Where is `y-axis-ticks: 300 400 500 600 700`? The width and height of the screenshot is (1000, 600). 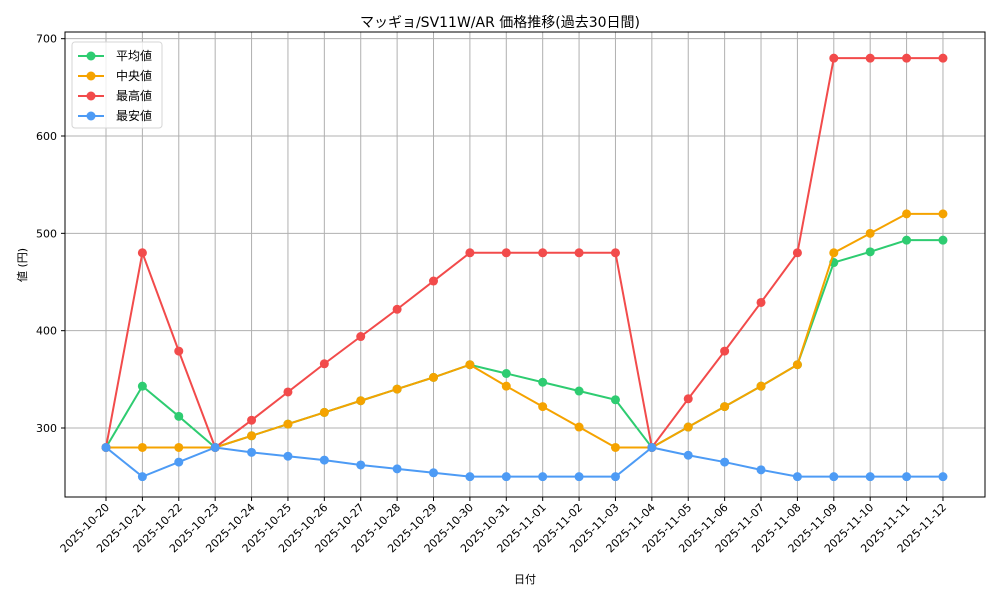
y-axis-ticks: 300 400 500 600 700 is located at coordinates (50, 234).